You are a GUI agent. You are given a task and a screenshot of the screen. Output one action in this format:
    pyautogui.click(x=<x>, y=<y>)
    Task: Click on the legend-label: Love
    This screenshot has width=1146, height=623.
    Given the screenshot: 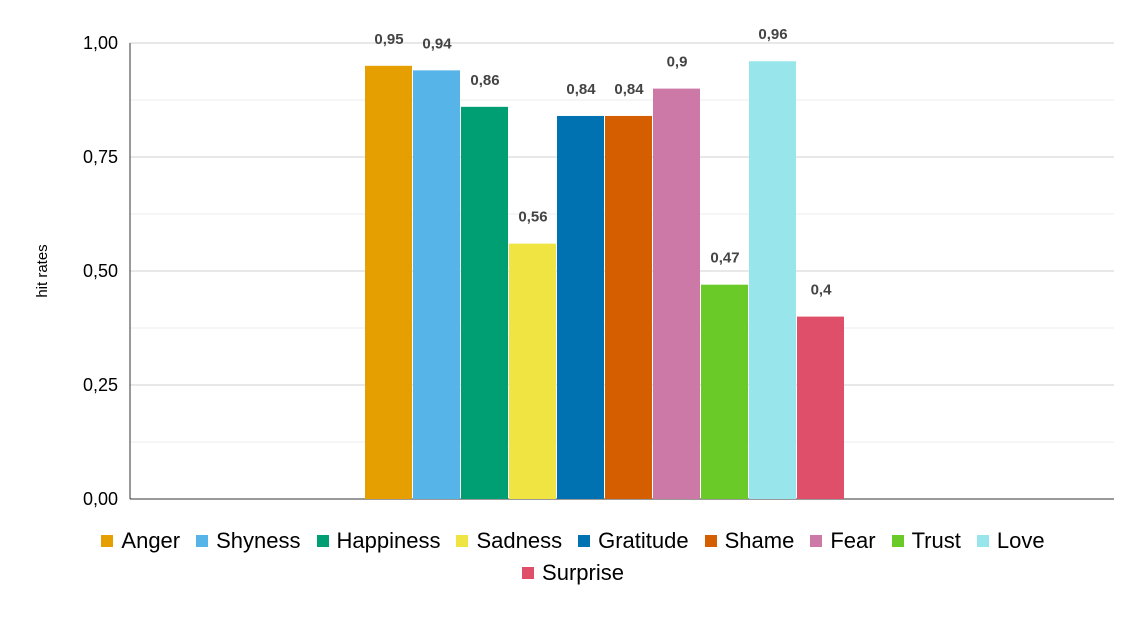 What is the action you would take?
    pyautogui.click(x=1020, y=540)
    